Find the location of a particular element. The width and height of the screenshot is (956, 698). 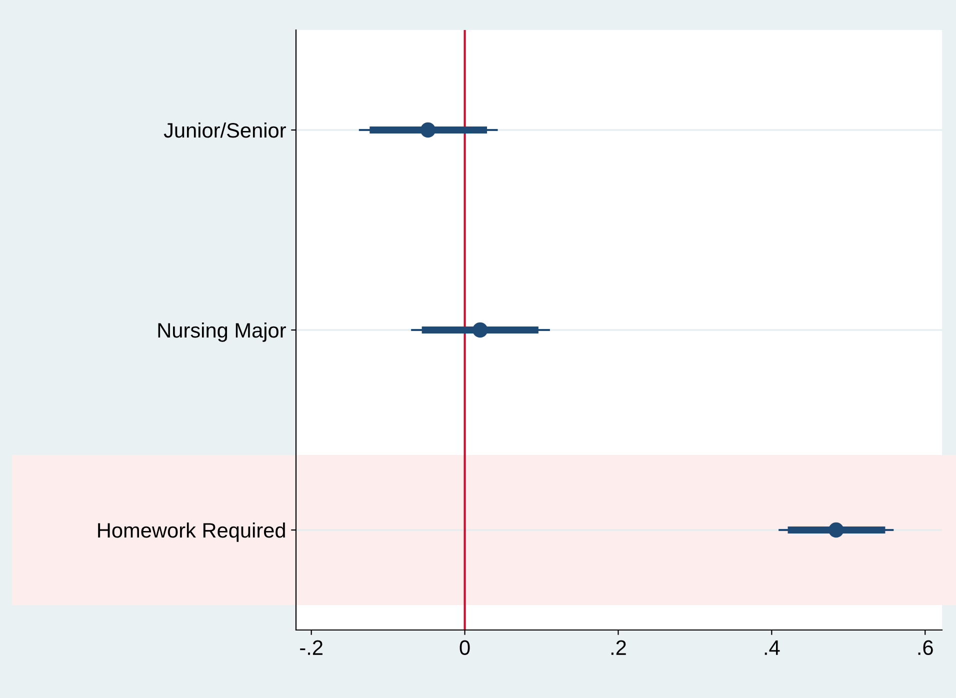

x-tick-label: .2 is located at coordinates (618, 647).